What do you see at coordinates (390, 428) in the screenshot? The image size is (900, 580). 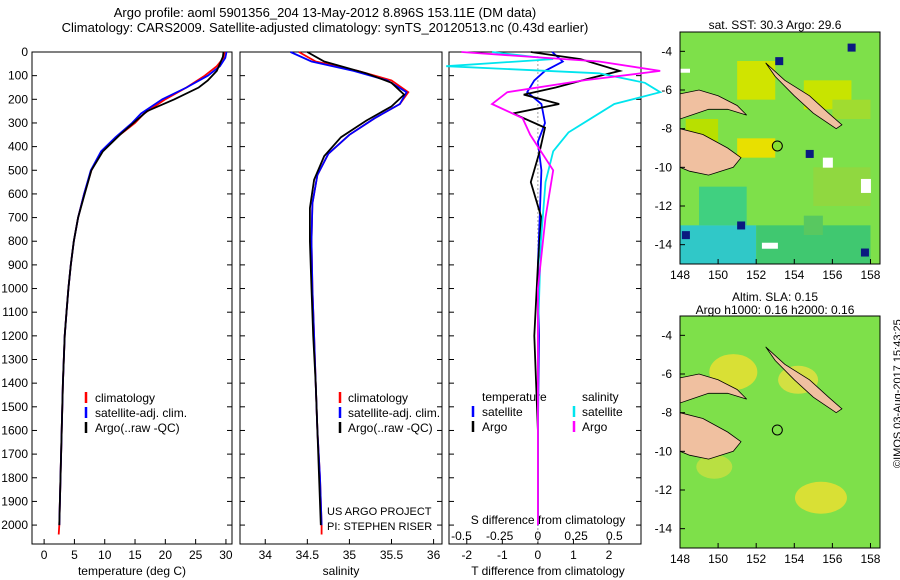 I see `legend2-argo-label: Argo(..raw -QC)` at bounding box center [390, 428].